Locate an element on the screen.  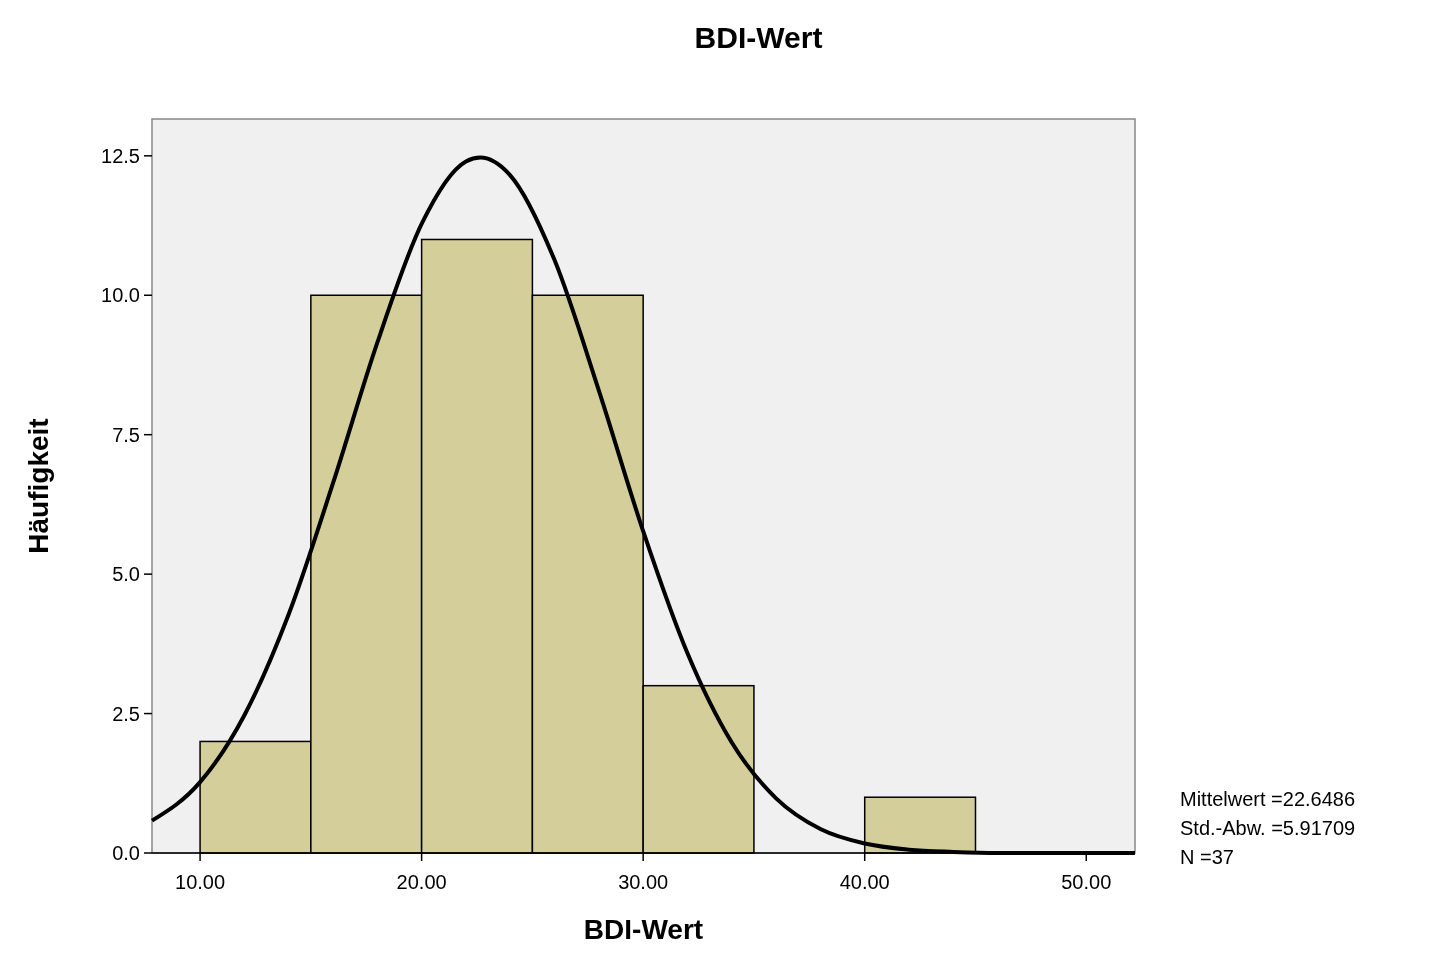
text: N =37 is located at coordinates (1207, 857).